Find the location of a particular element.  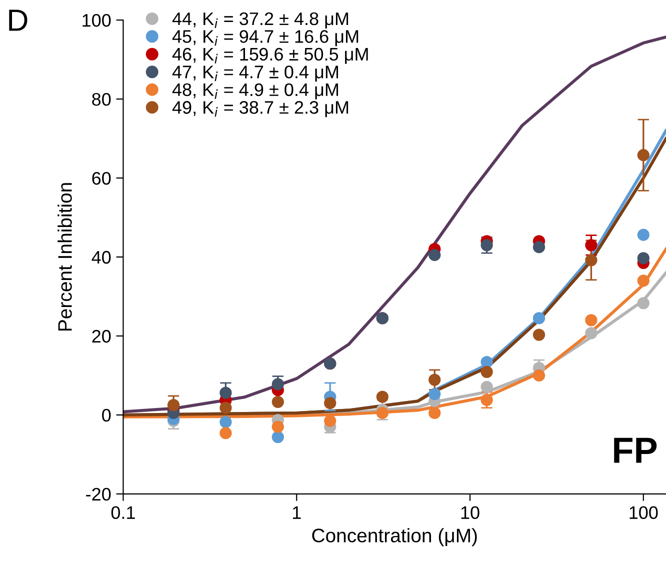

x-tick-label: 1 is located at coordinates (296, 512).